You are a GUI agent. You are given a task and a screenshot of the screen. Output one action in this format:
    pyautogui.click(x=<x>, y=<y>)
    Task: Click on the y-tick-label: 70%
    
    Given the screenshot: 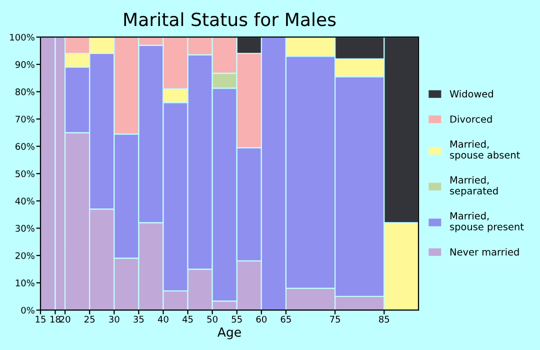 What is the action you would take?
    pyautogui.click(x=25, y=119)
    